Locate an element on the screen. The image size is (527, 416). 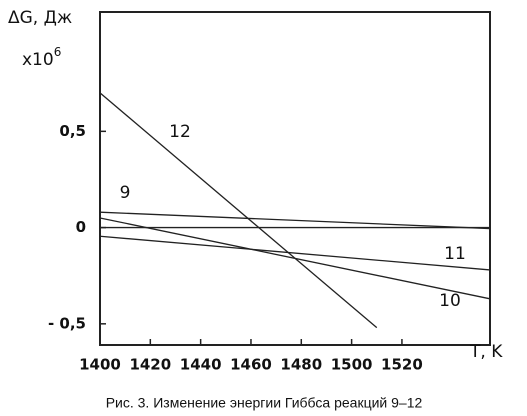
x-tick-label: 1500 is located at coordinates (352, 365).